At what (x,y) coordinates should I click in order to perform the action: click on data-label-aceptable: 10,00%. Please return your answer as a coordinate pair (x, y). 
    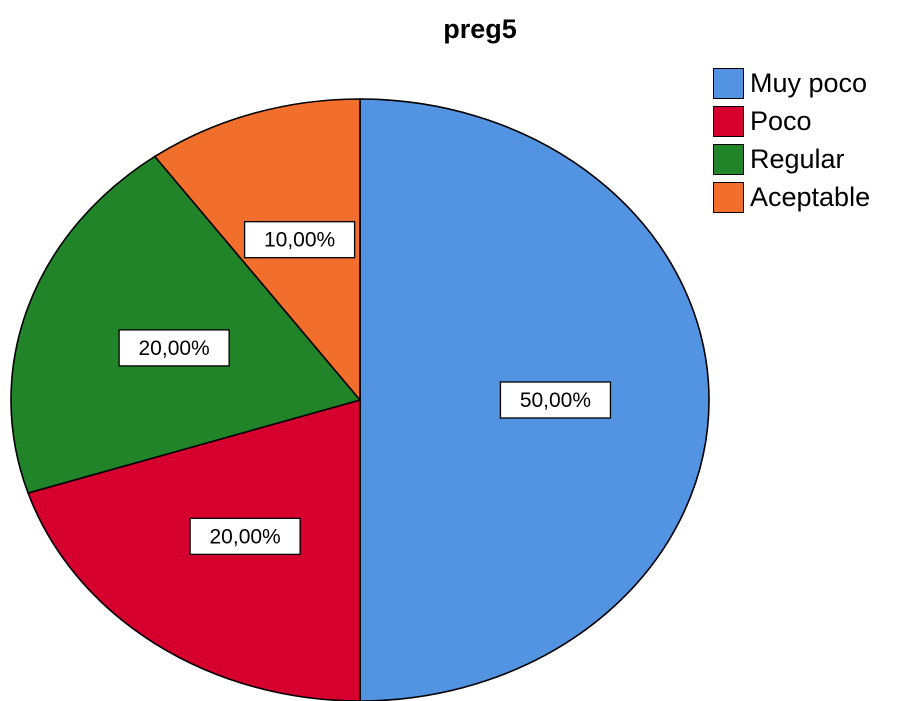
    Looking at the image, I should click on (299, 240).